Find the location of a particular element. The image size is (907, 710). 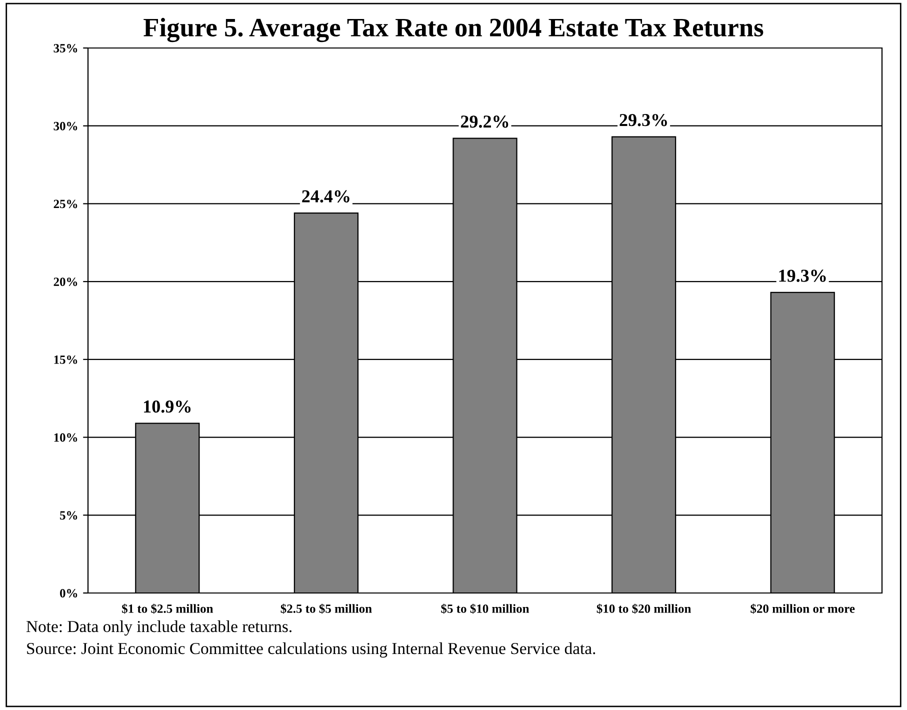

y-tick-label: 0% is located at coordinates (69, 593).